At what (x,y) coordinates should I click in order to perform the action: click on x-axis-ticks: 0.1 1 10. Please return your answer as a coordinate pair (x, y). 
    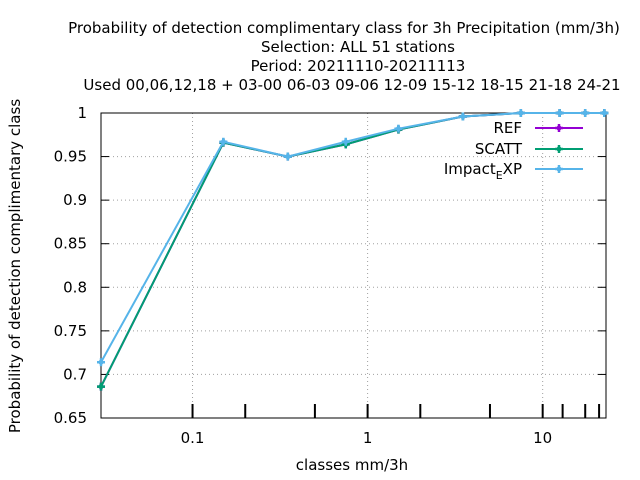
    Looking at the image, I should click on (391, 425).